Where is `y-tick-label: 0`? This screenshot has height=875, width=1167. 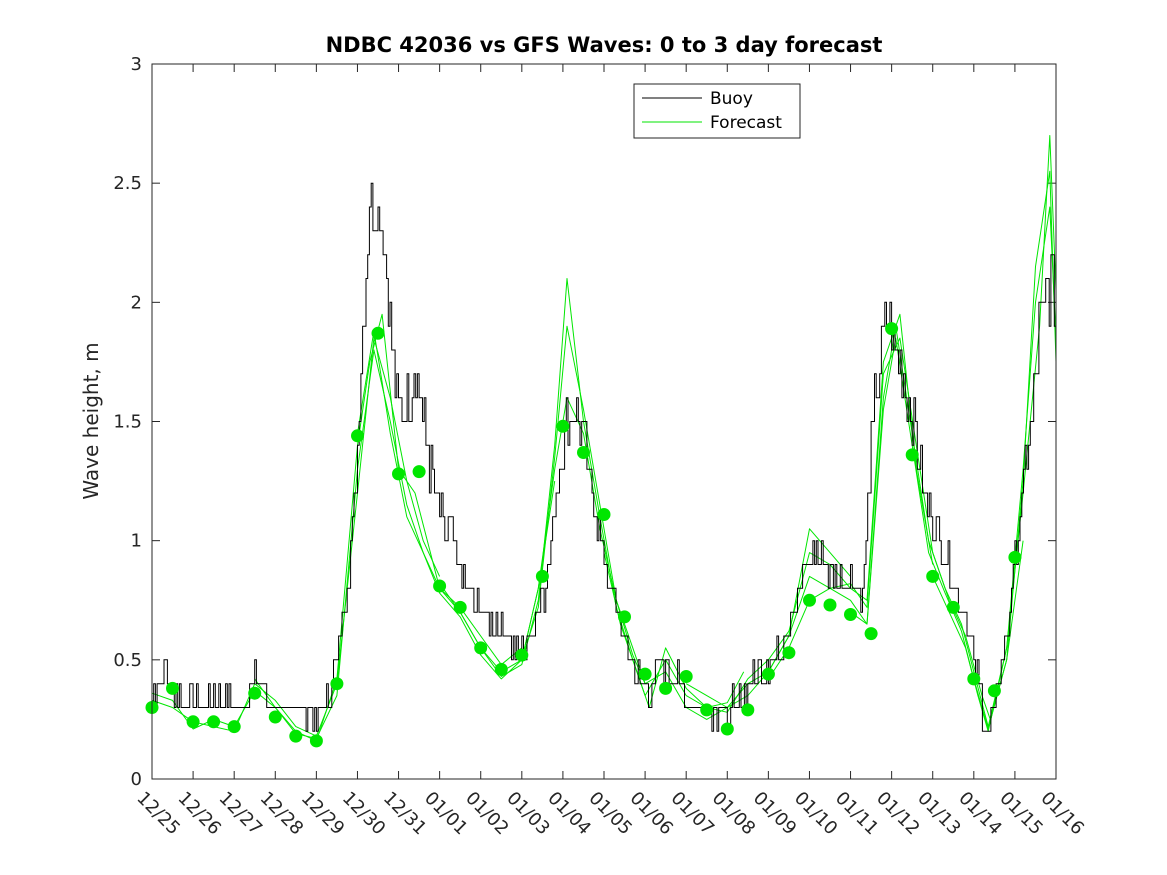
y-tick-label: 0 is located at coordinates (136, 779).